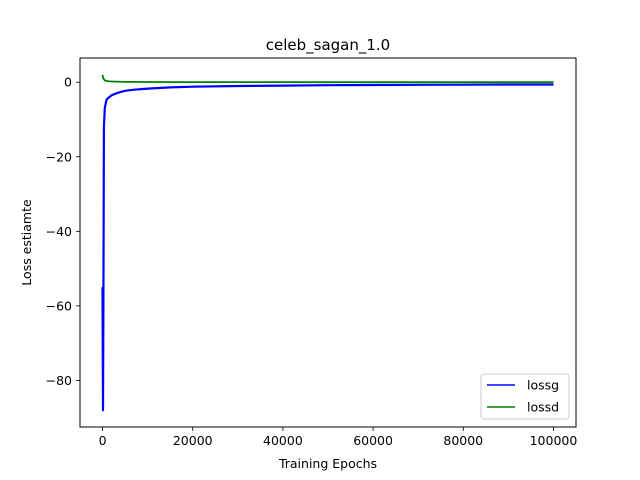 The width and height of the screenshot is (640, 480). I want to click on y-tick-label: 0, so click(68, 82).